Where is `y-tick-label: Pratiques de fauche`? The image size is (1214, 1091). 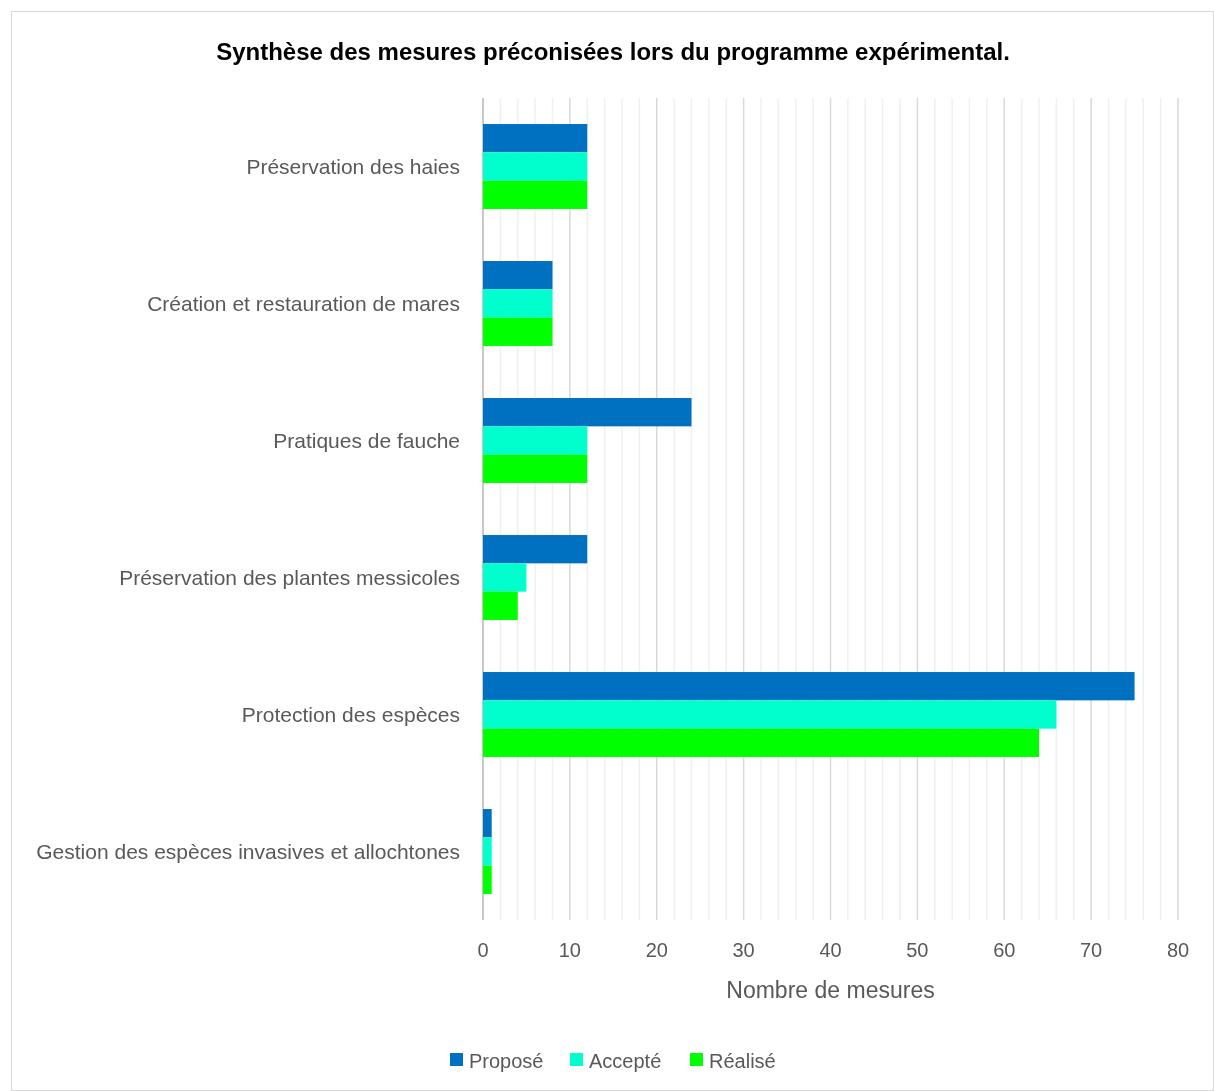 y-tick-label: Pratiques de fauche is located at coordinates (366, 440).